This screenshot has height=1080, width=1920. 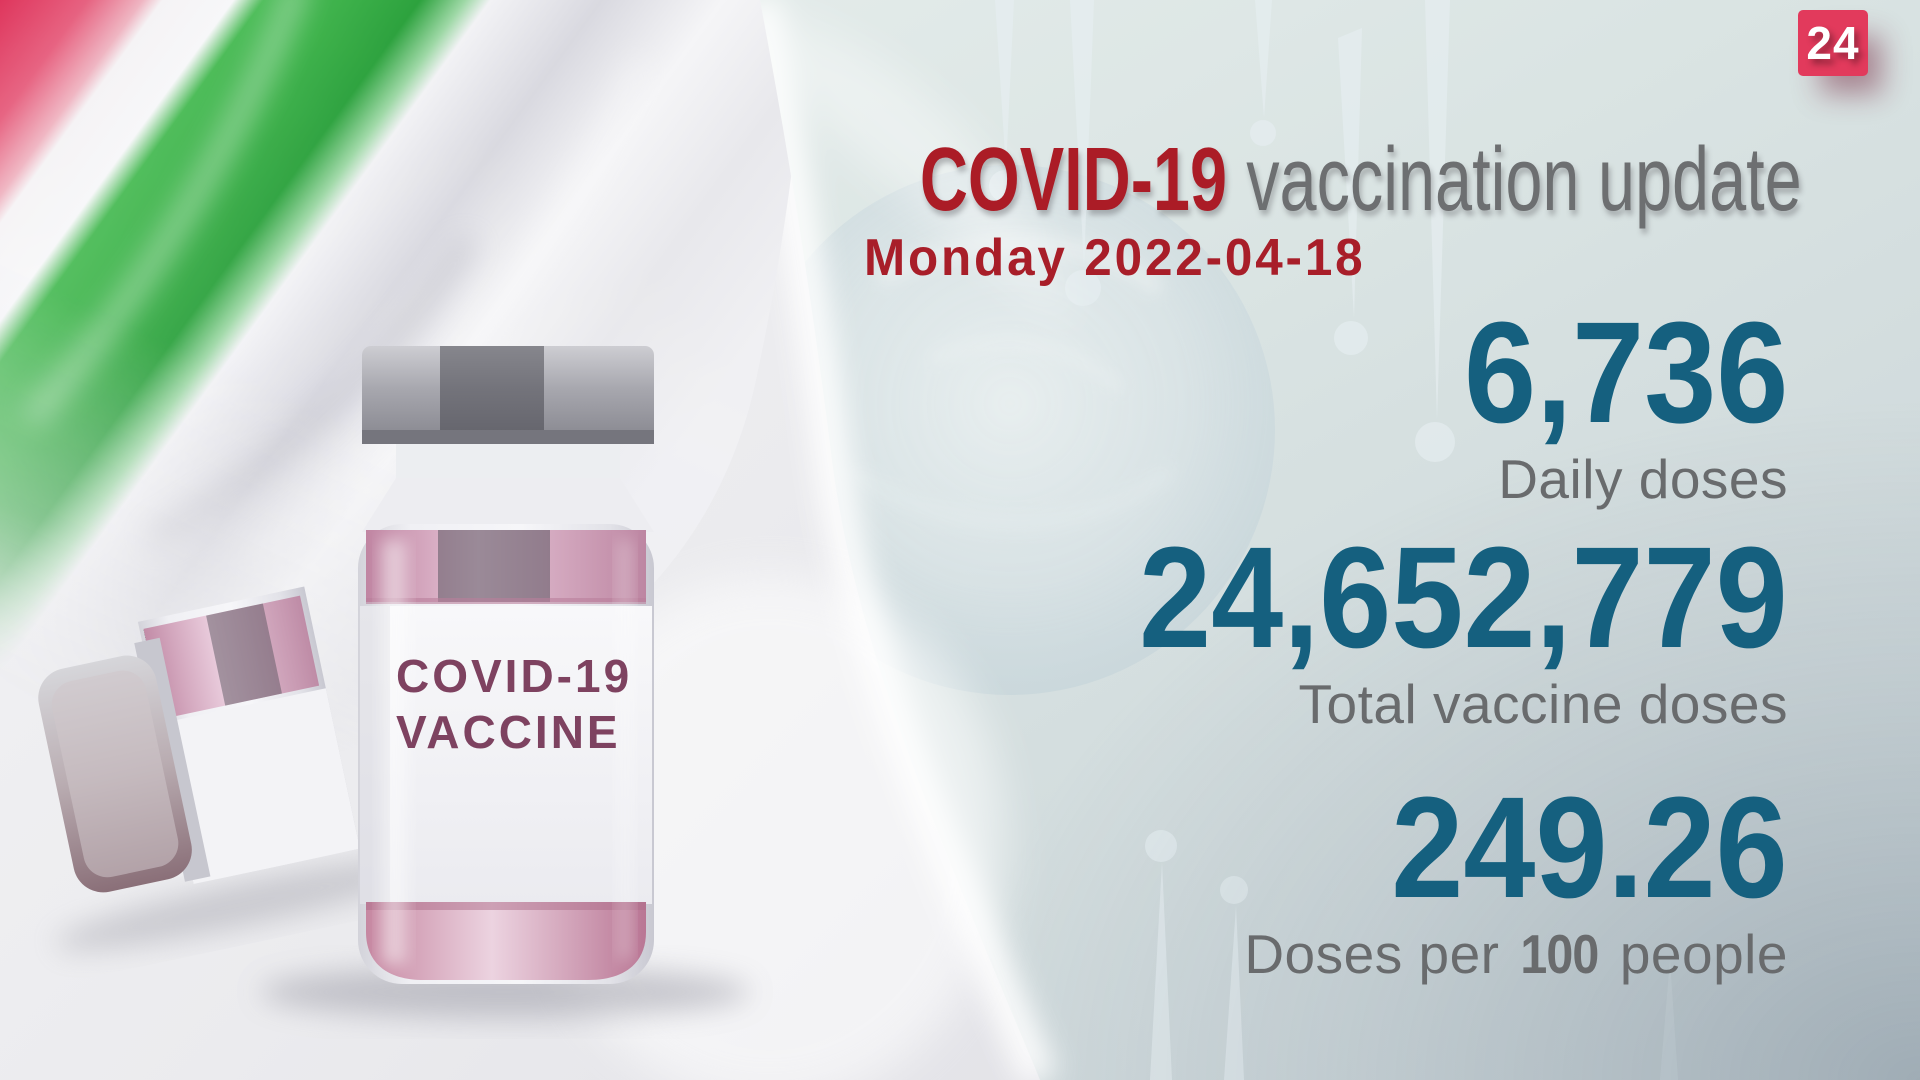 I want to click on channel-24-badge: 24, so click(x=1833, y=43).